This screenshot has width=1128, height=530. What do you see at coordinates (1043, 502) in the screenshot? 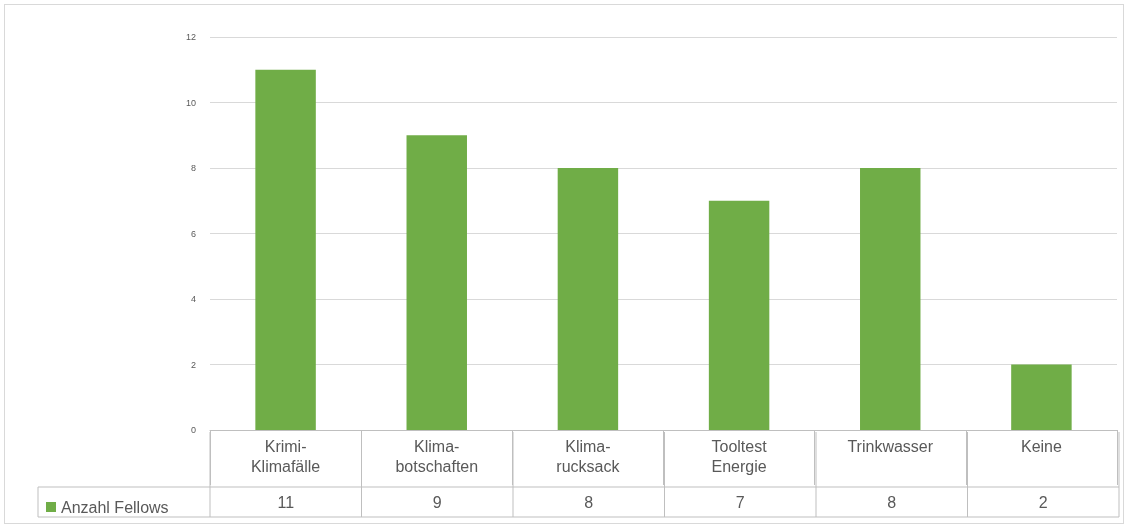
I see `data-label: 2` at bounding box center [1043, 502].